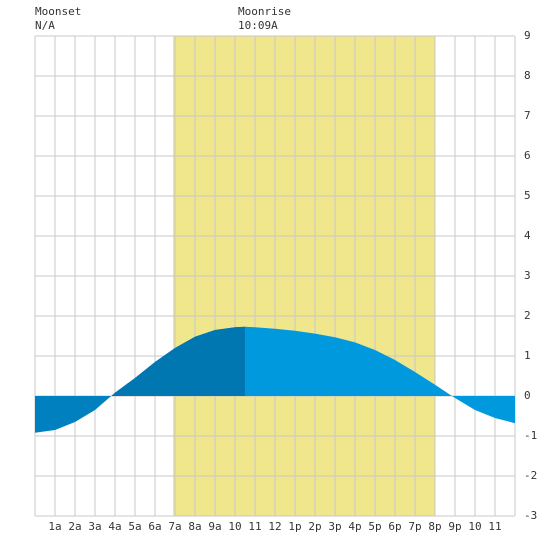 This screenshot has height=550, width=550. Describe the element at coordinates (174, 526) in the screenshot. I see `x-tick-label: 7a` at that location.